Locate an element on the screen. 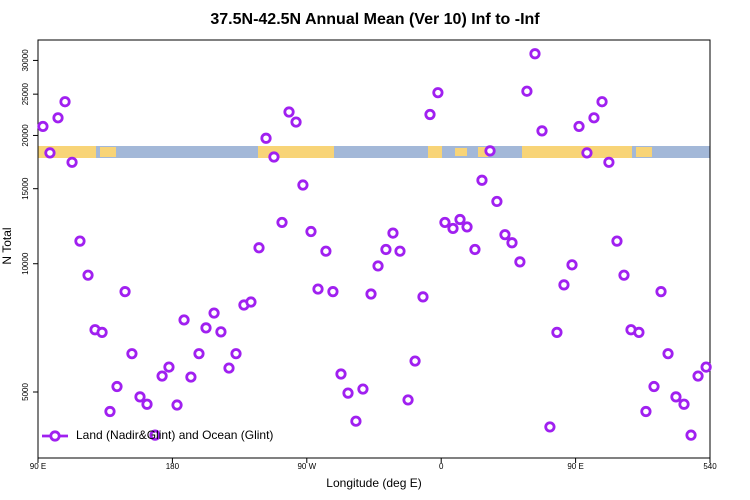 Image resolution: width=750 pixels, height=500 pixels. y-tick-label: 20000 is located at coordinates (25, 135).